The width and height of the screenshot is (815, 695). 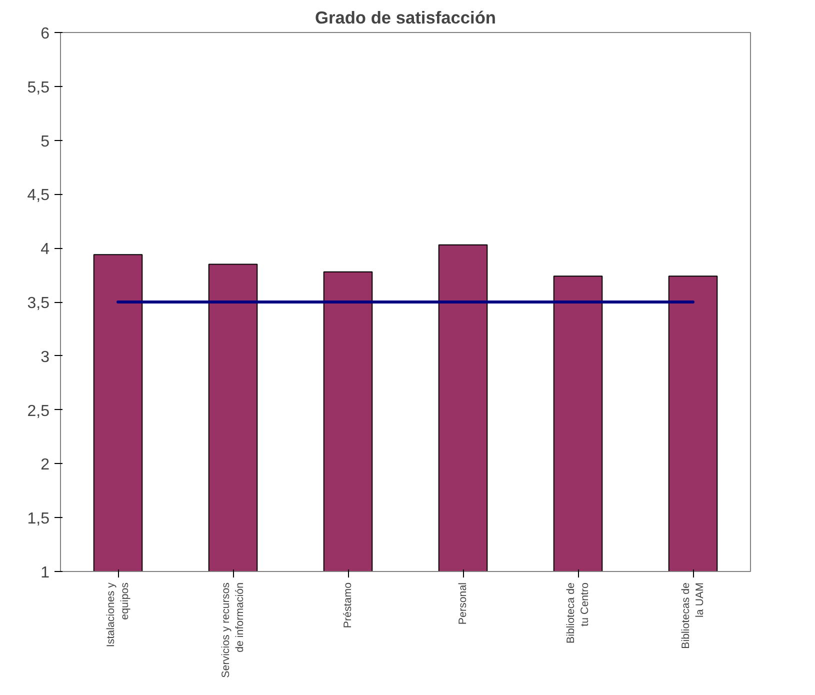 What do you see at coordinates (118, 615) in the screenshot?
I see `x-tick-label: Istalaciones y equipos` at bounding box center [118, 615].